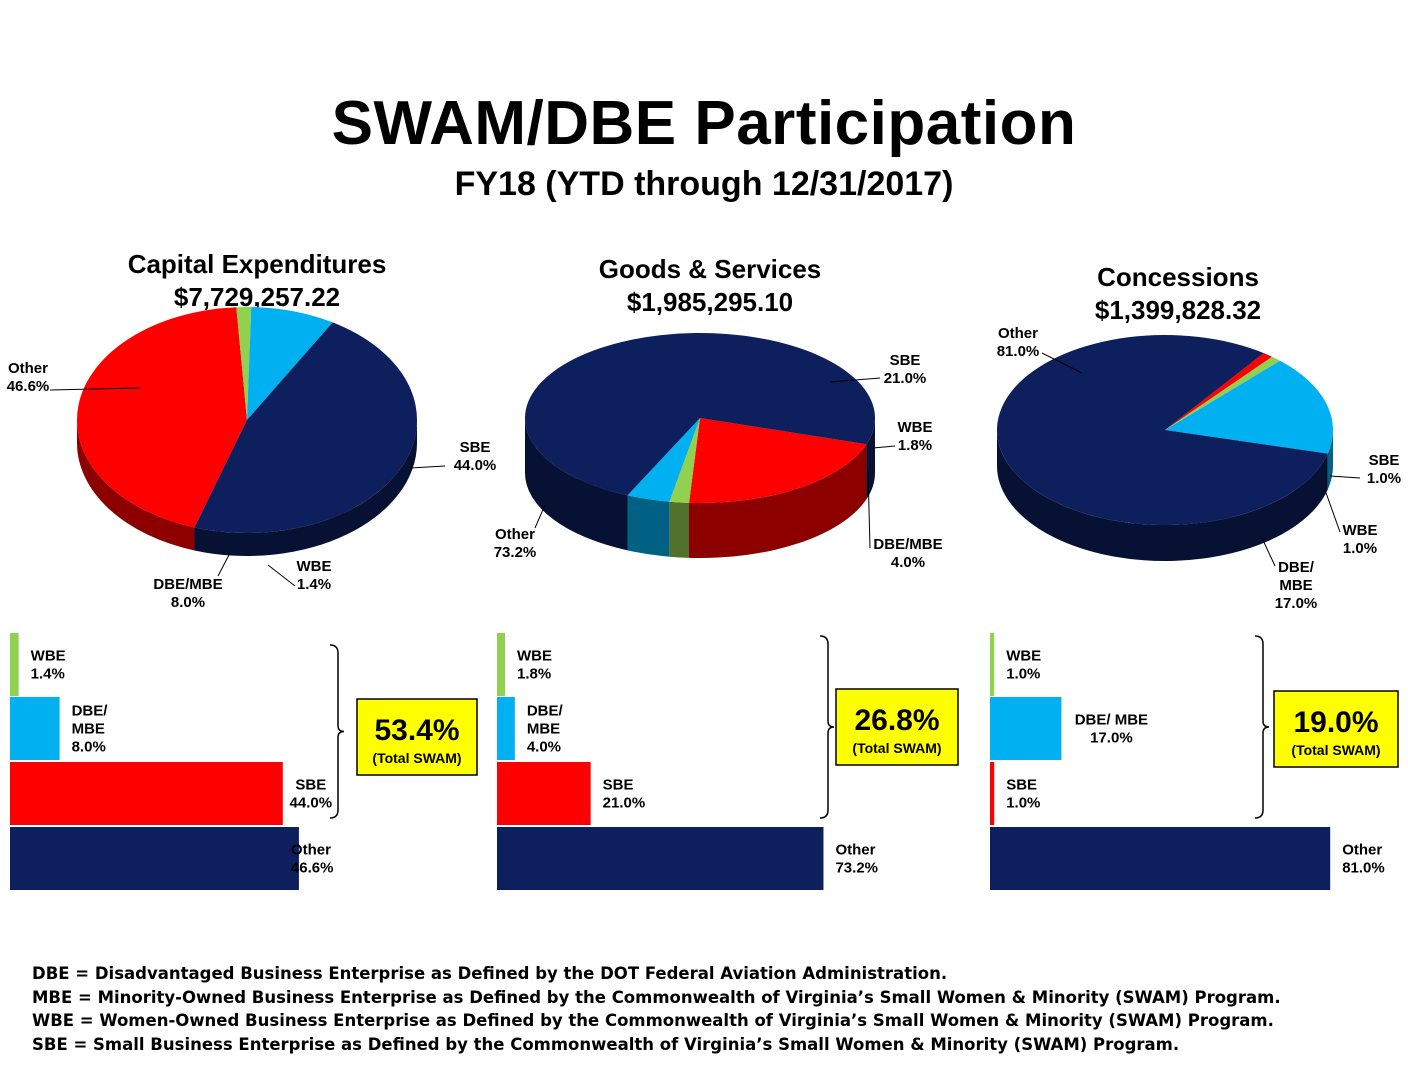 This screenshot has height=1088, width=1408. What do you see at coordinates (48, 674) in the screenshot?
I see `bar-label: 1.4%` at bounding box center [48, 674].